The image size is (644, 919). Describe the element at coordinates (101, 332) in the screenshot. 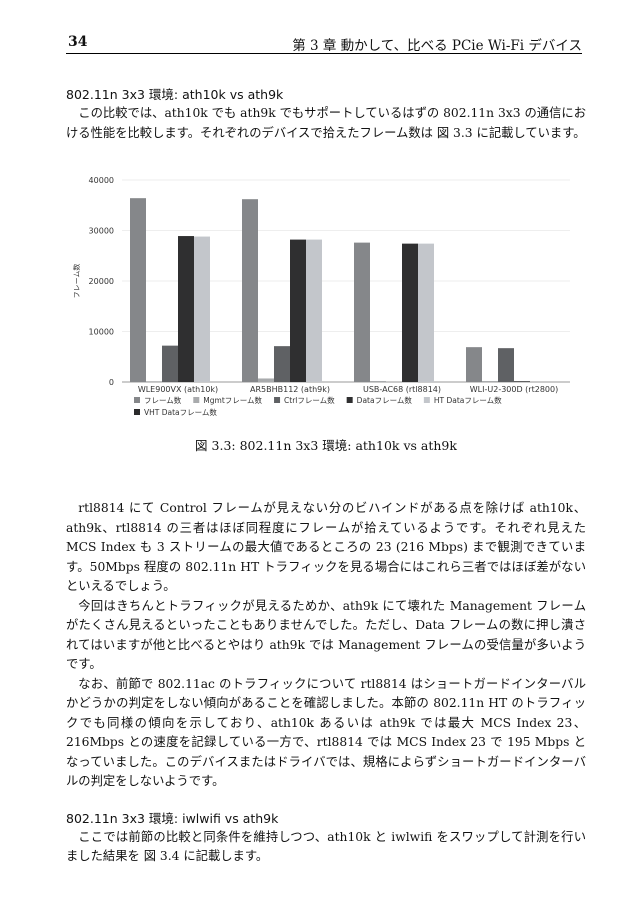

I see `y-tick-label: 10000` at that location.